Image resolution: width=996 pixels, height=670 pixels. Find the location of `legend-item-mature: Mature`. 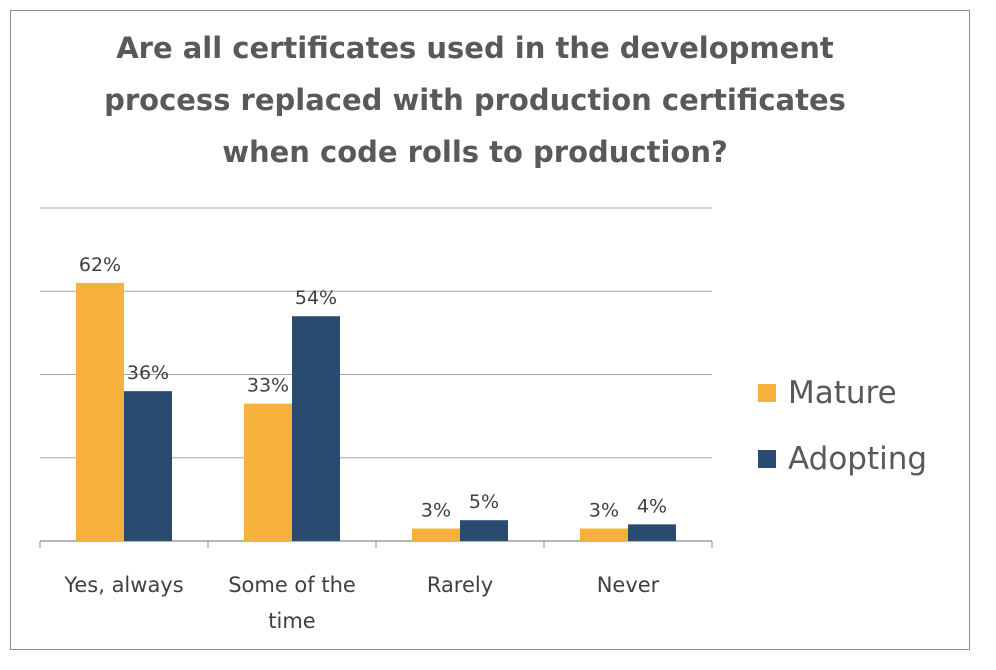

legend-item-mature: Mature is located at coordinates (842, 393).